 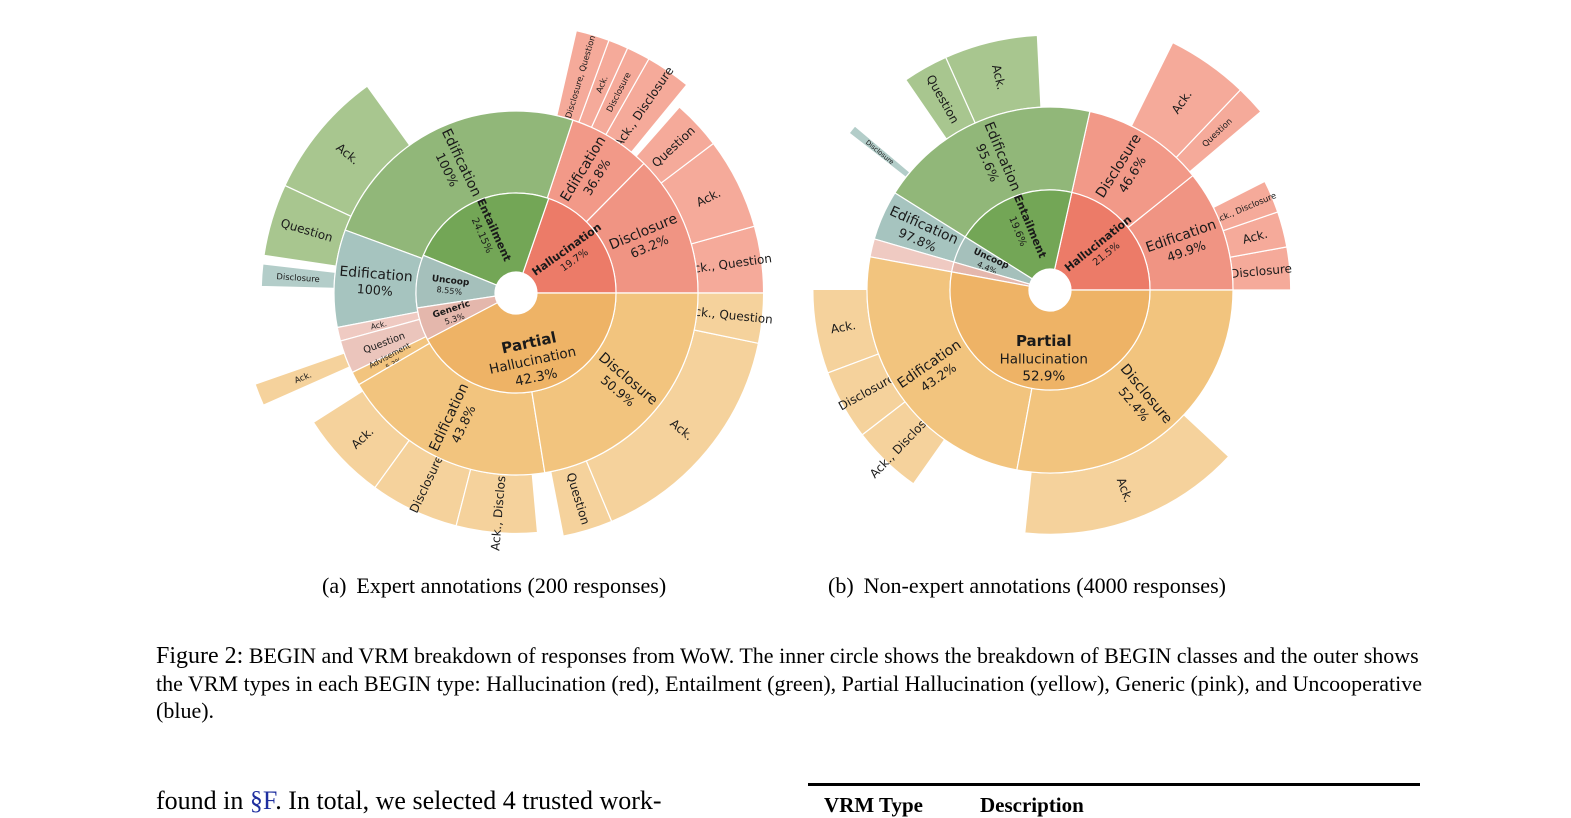 I want to click on table-header-vrm-type: VRM Type, so click(x=873, y=805).